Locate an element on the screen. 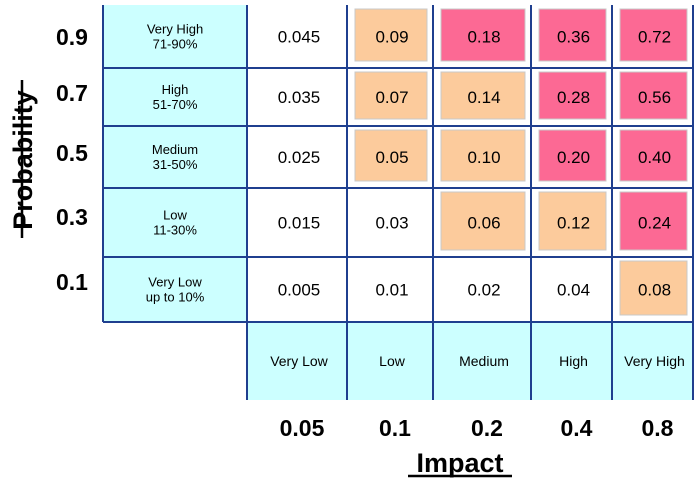  probability-value-label: 0.7 is located at coordinates (72, 93).